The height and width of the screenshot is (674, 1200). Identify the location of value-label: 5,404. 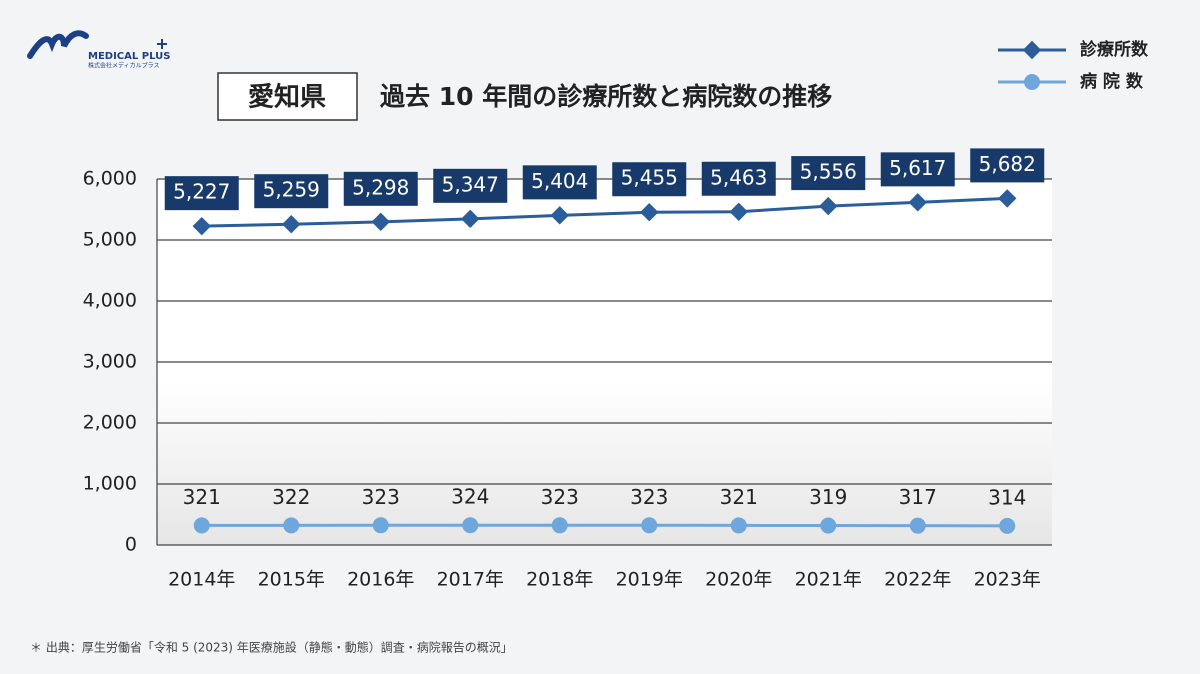
(559, 181).